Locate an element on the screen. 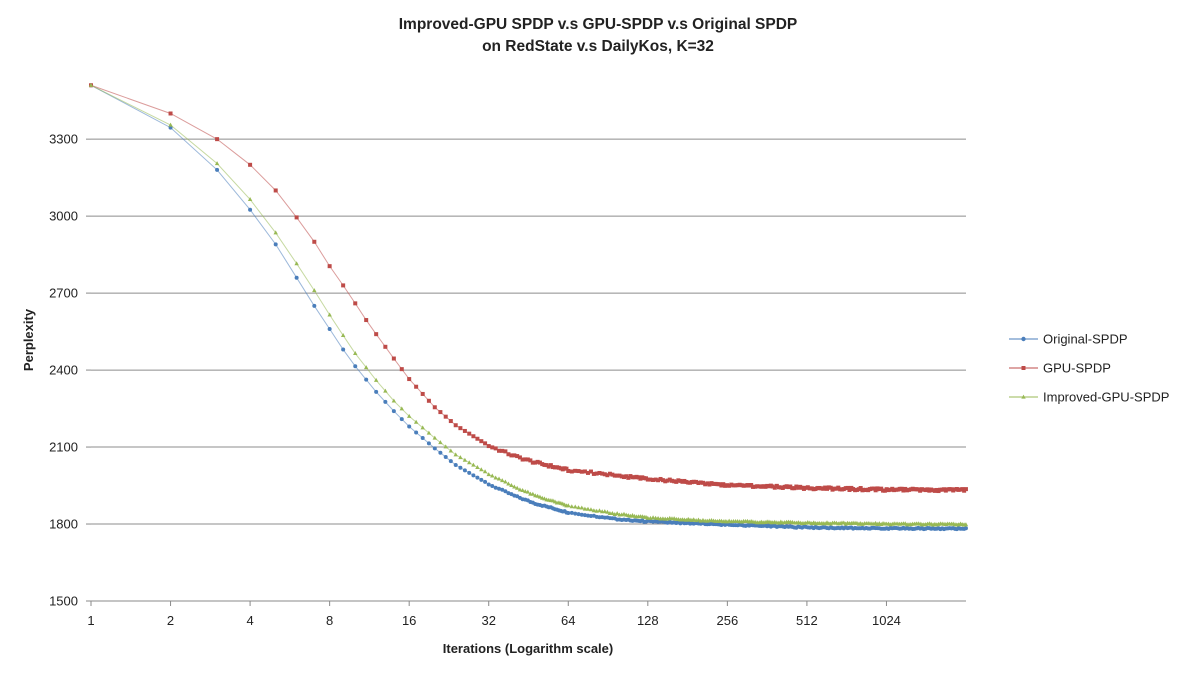  x-tick-label: 1 is located at coordinates (90, 620).